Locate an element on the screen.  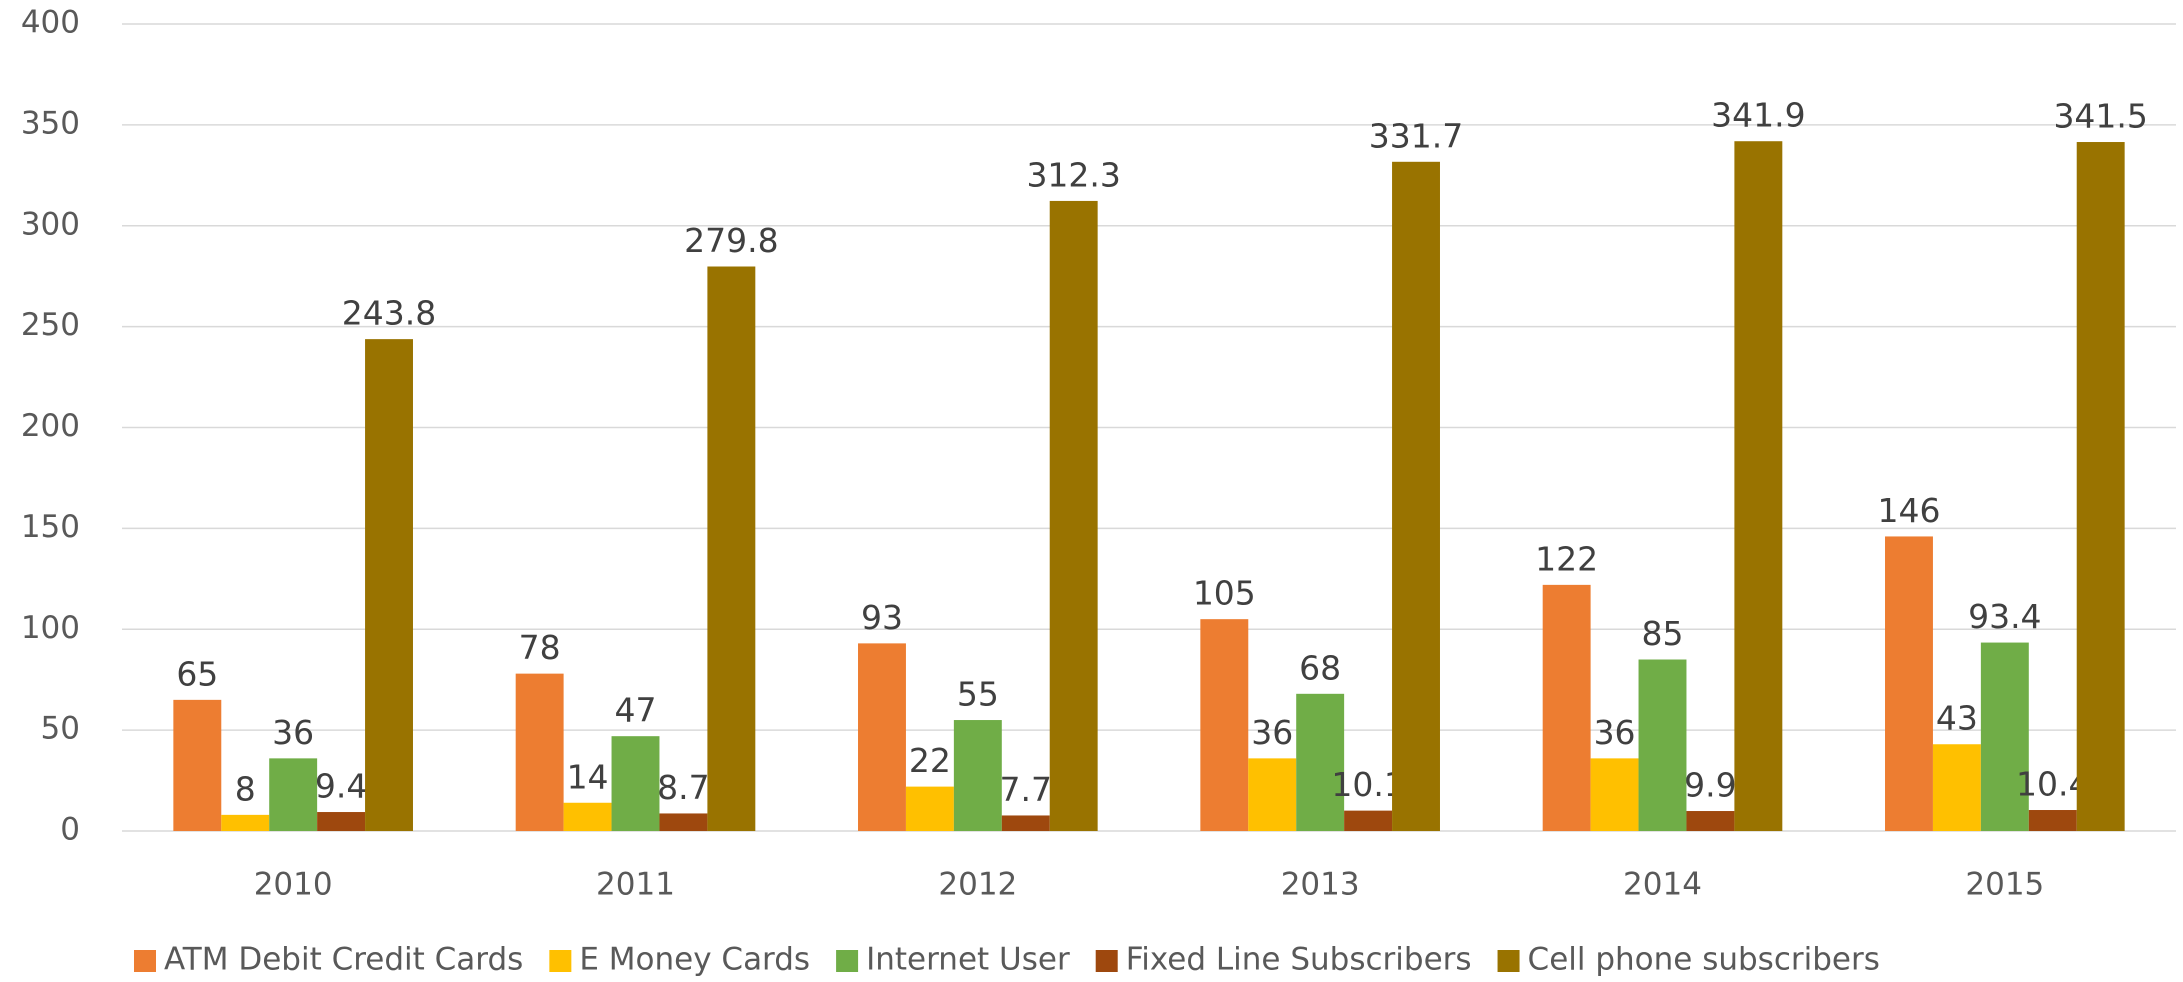
data-label: 146 is located at coordinates (1908, 510).